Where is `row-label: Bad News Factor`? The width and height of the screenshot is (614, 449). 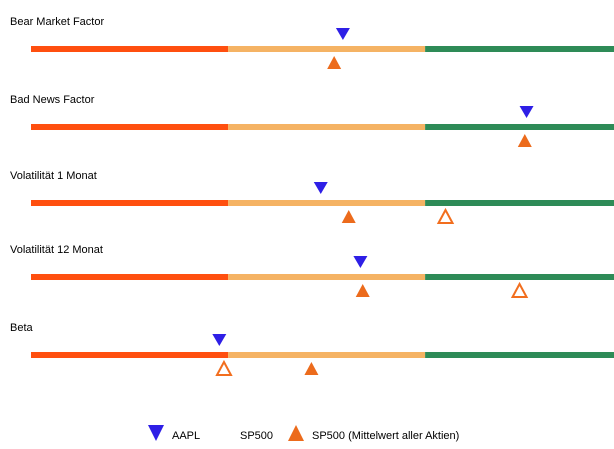
row-label: Bad News Factor is located at coordinates (52, 100).